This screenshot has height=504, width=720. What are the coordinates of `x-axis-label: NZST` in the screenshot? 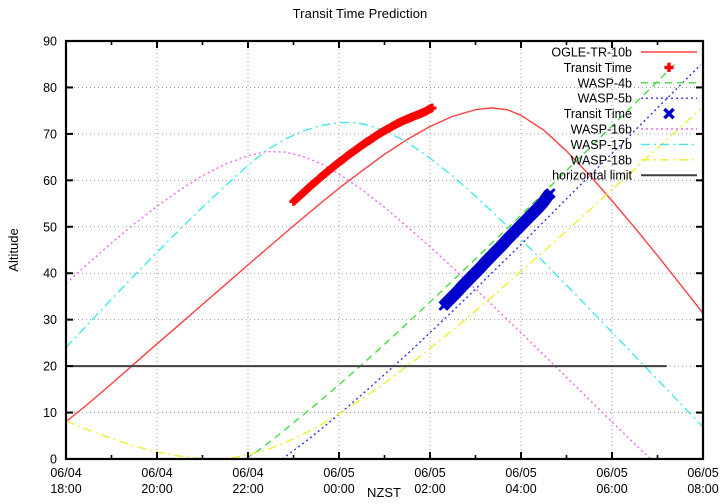 It's located at (384, 492).